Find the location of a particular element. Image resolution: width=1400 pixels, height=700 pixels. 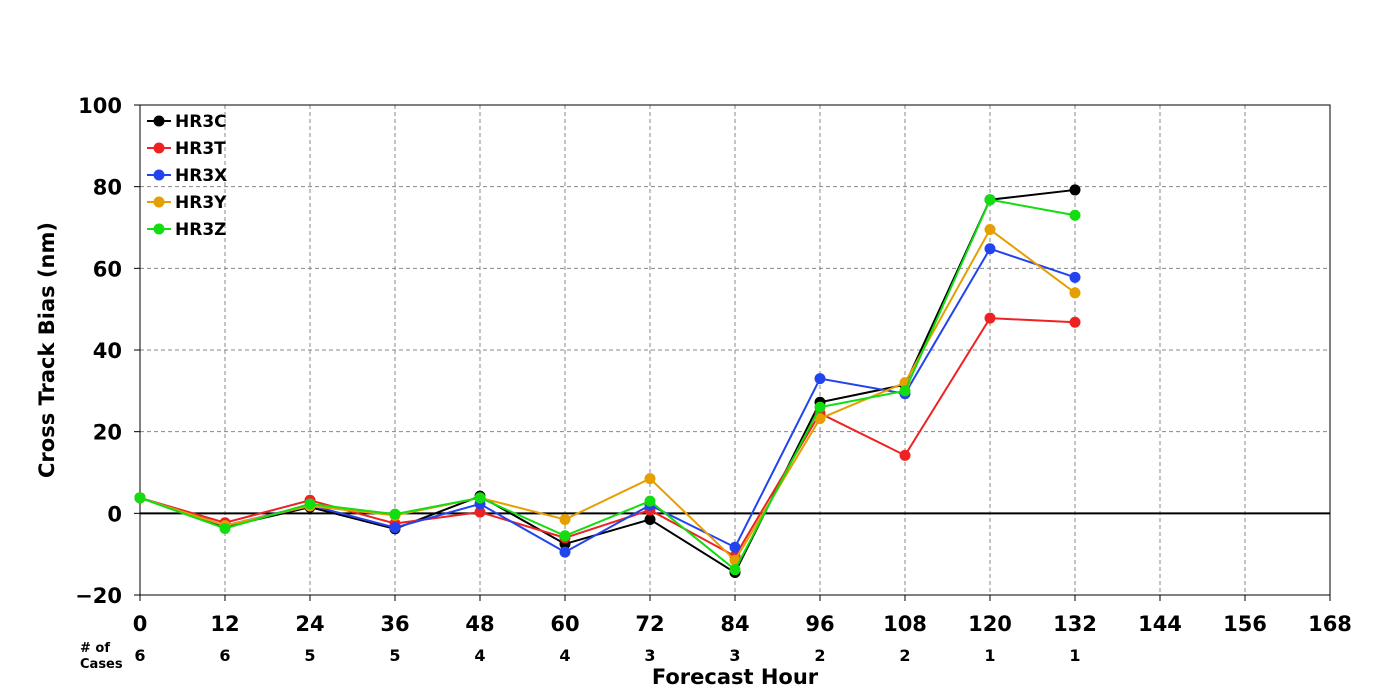

legend-item-hr3z: HR3Z is located at coordinates (186, 230).